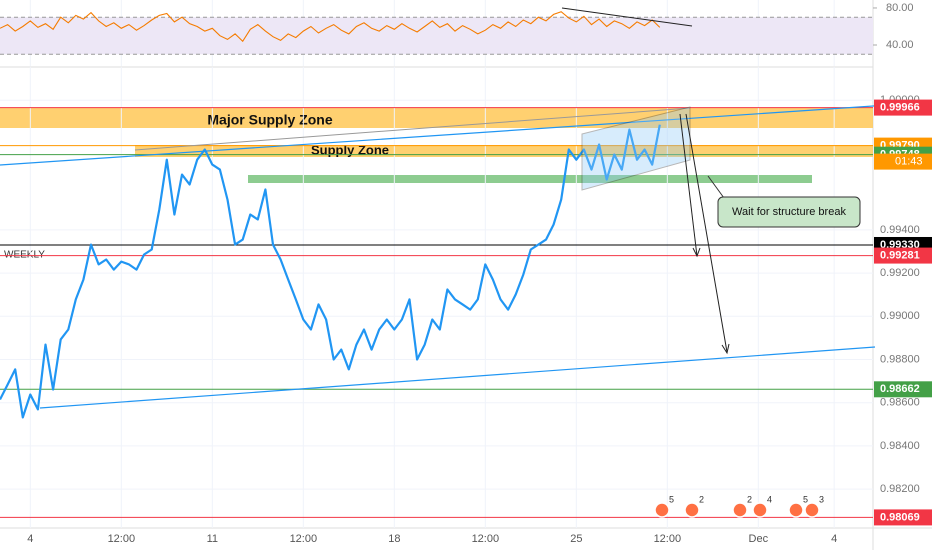 This screenshot has width=932, height=550. Describe the element at coordinates (350, 149) in the screenshot. I see `supply-zone-label: Supply Zone` at that location.